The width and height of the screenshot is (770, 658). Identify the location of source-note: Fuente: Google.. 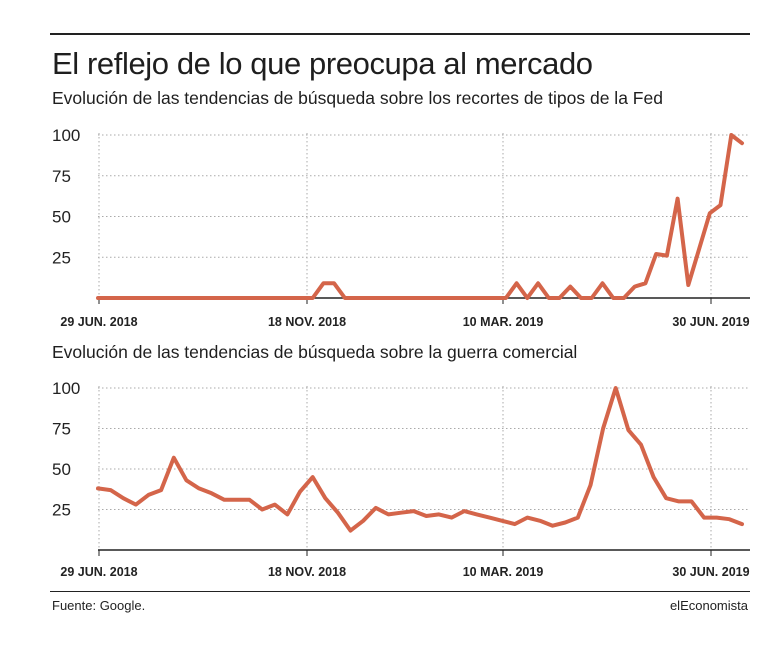
(99, 605).